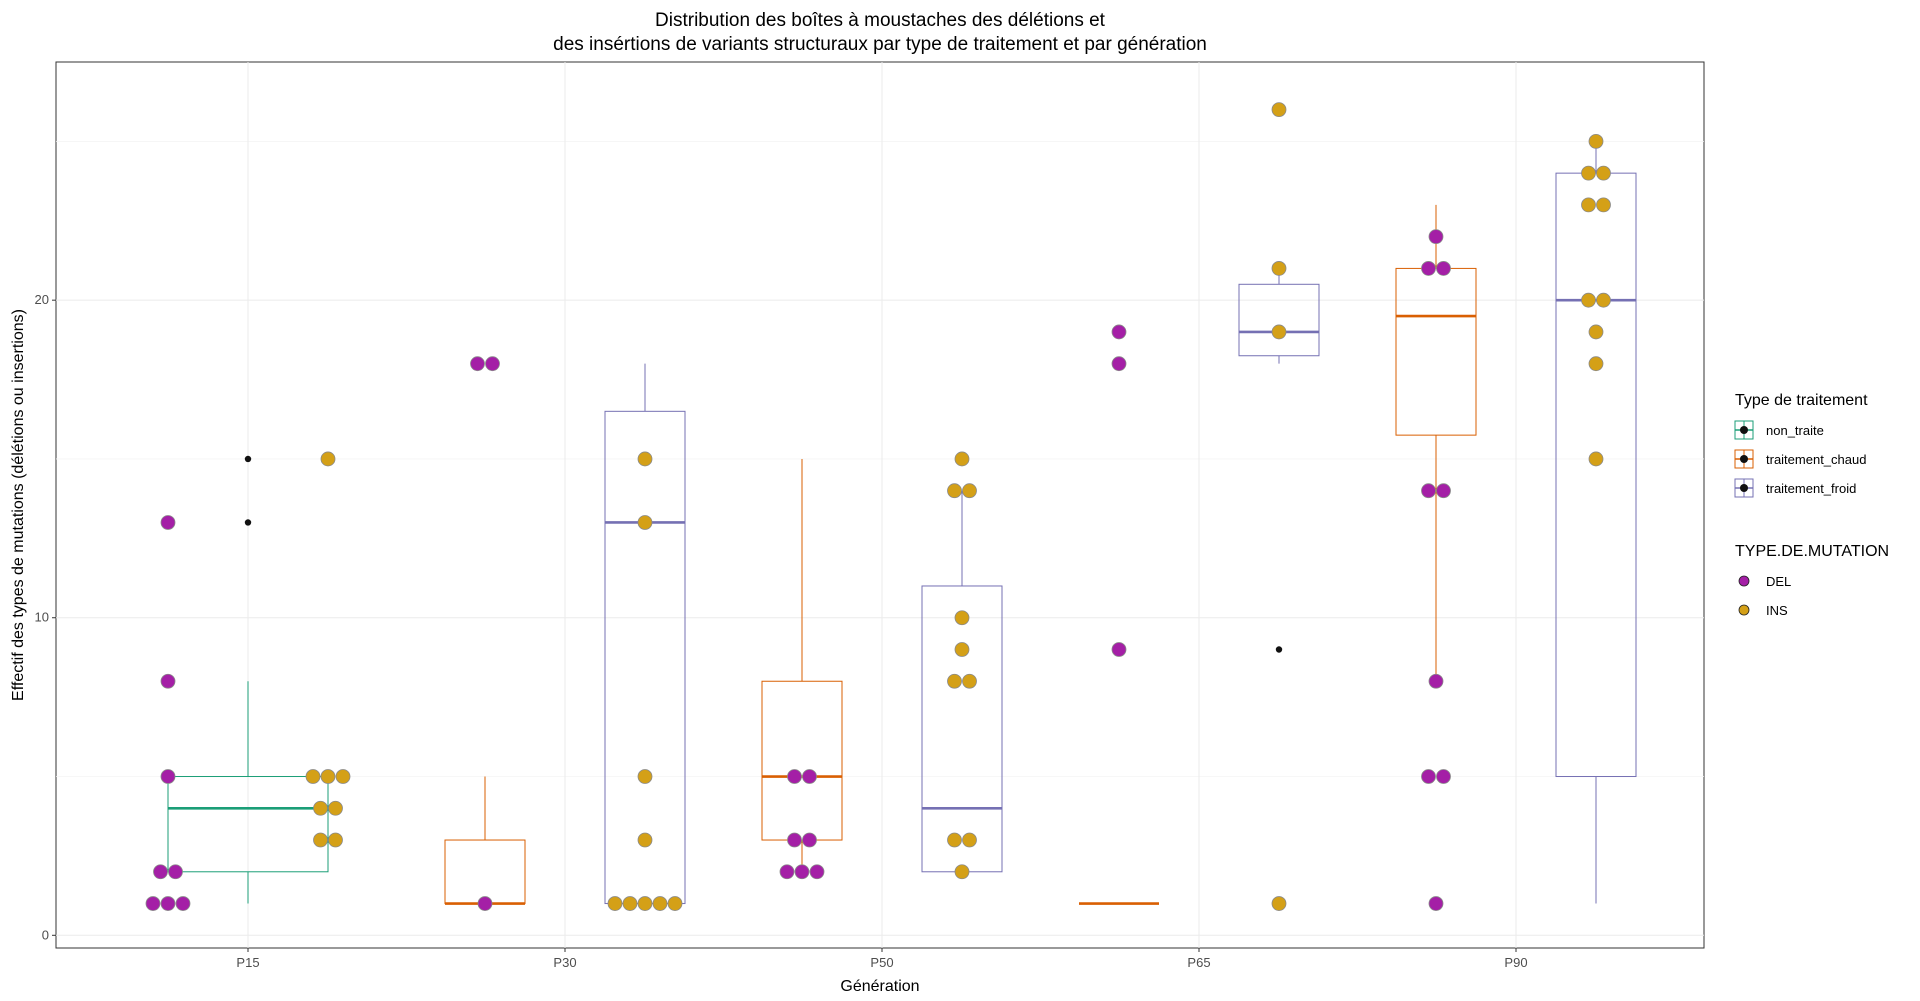 The width and height of the screenshot is (1920, 1001). What do you see at coordinates (1777, 610) in the screenshot?
I see `legend-label: INS` at bounding box center [1777, 610].